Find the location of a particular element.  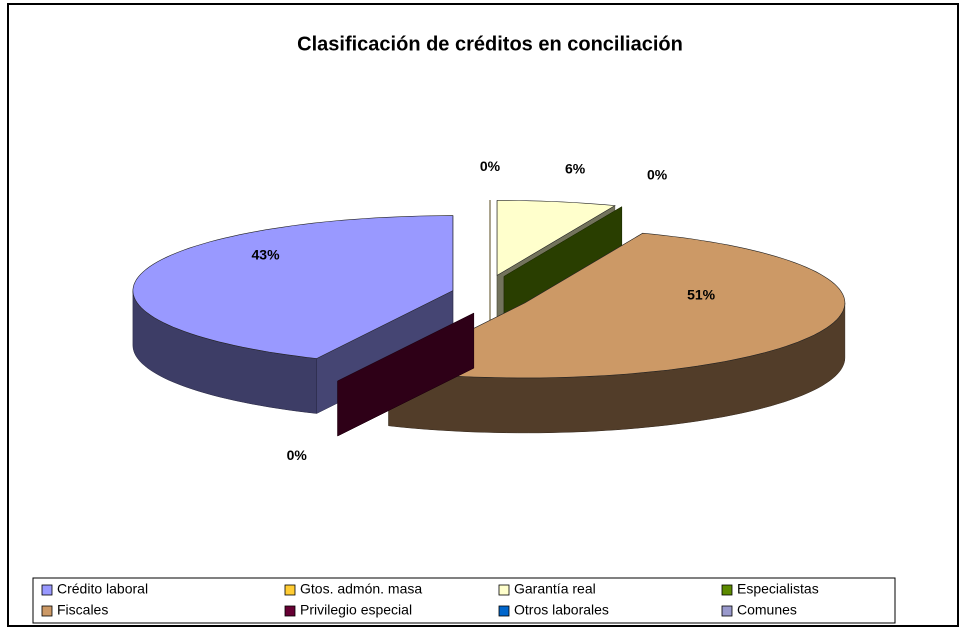

legend-label: Especialistas is located at coordinates (778, 589).